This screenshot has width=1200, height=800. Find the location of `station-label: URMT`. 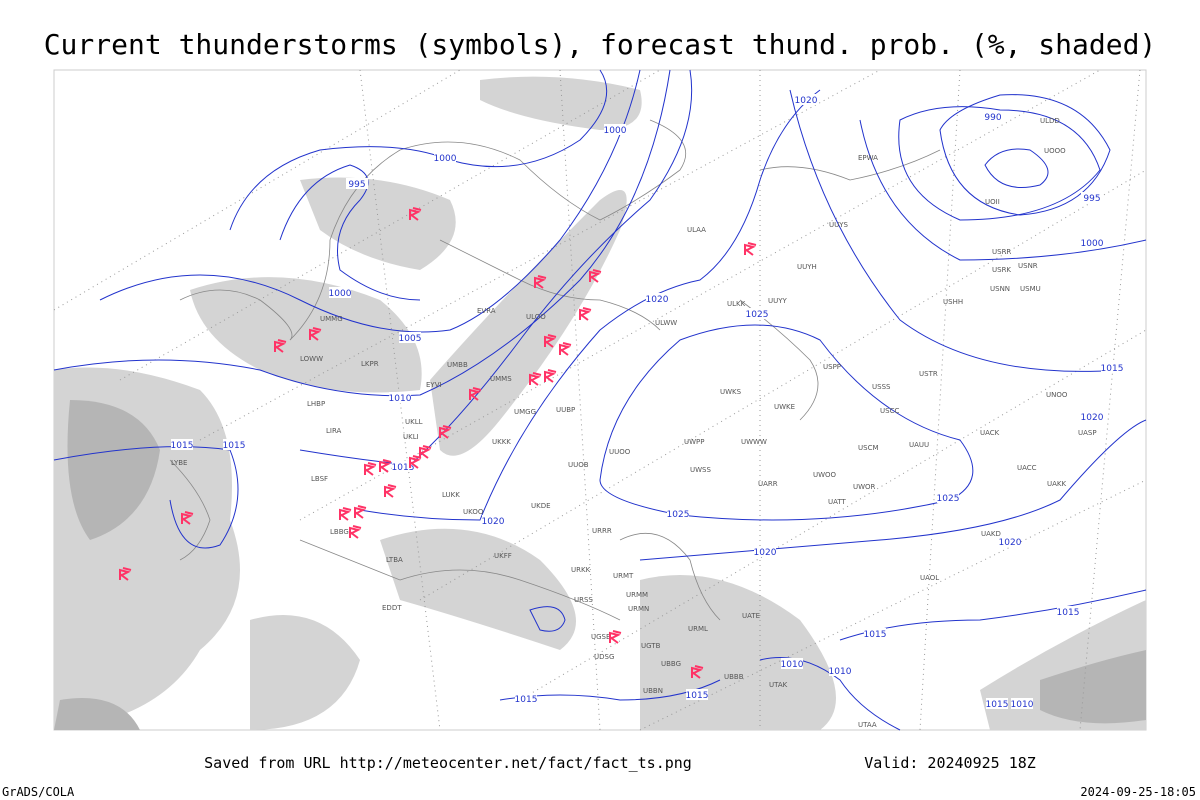

station-label: URMT is located at coordinates (623, 576).